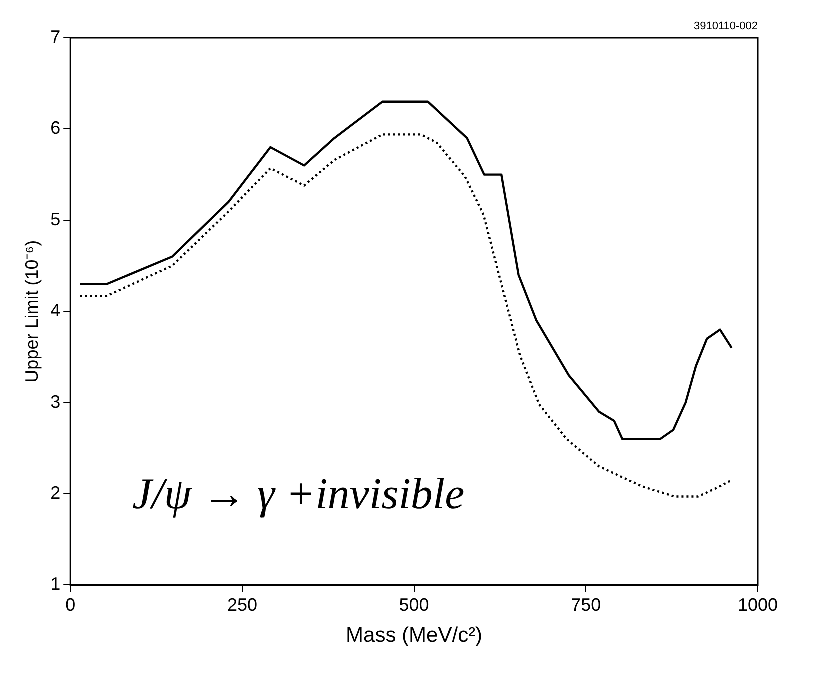 The height and width of the screenshot is (674, 813). I want to click on y-tick-label: 3, so click(55, 402).